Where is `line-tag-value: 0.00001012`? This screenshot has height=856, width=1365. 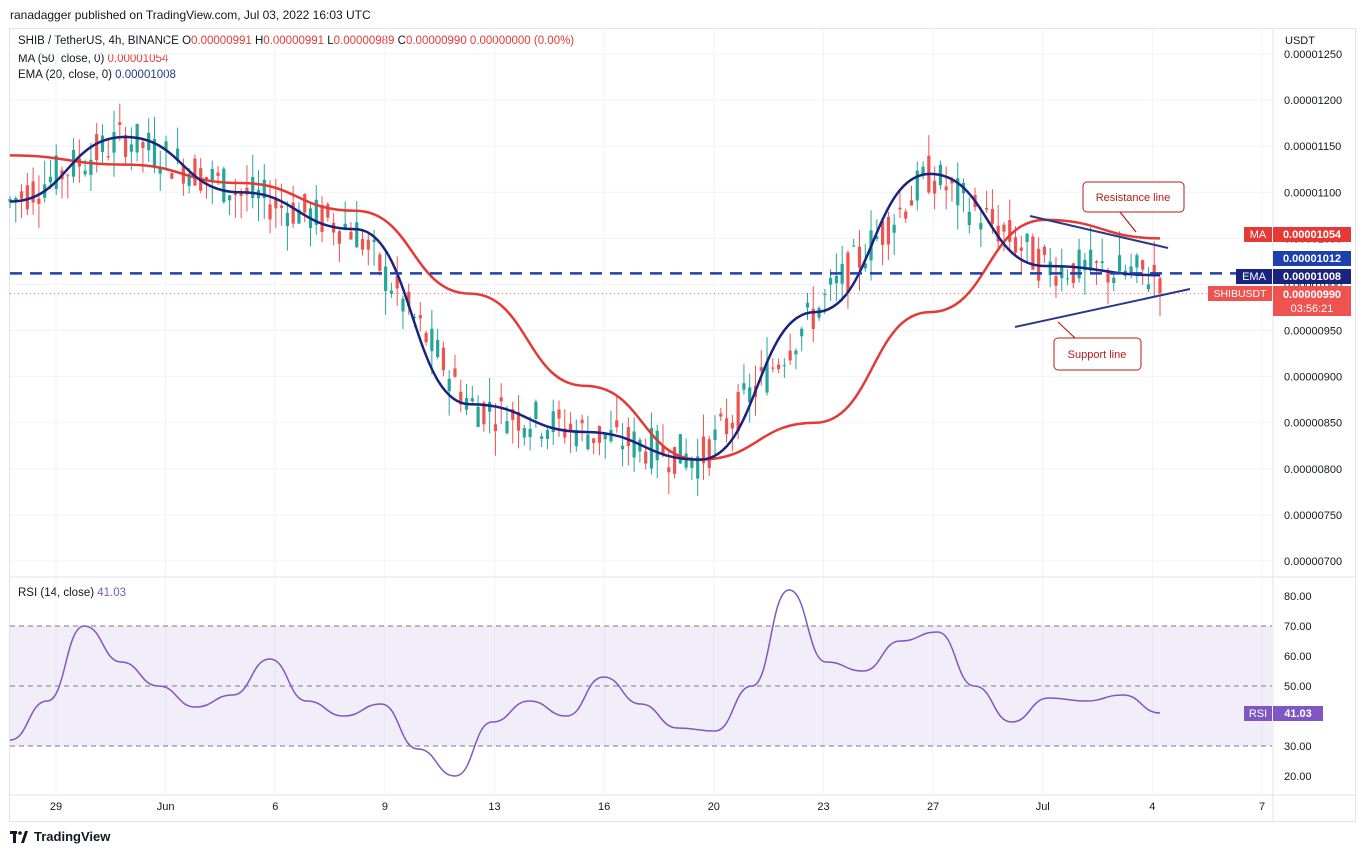 line-tag-value: 0.00001012 is located at coordinates (1312, 259).